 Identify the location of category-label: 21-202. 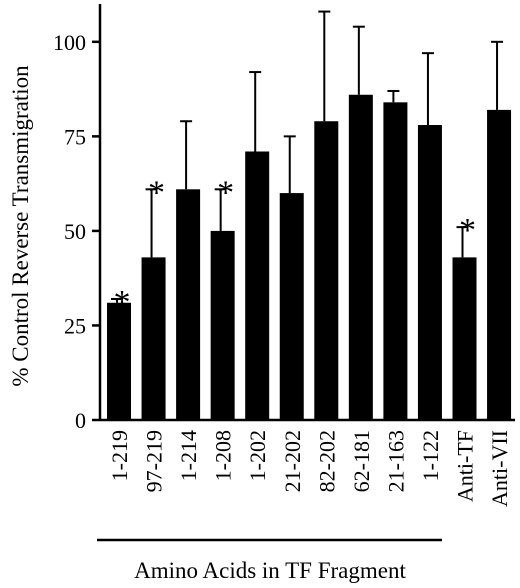
(292, 461).